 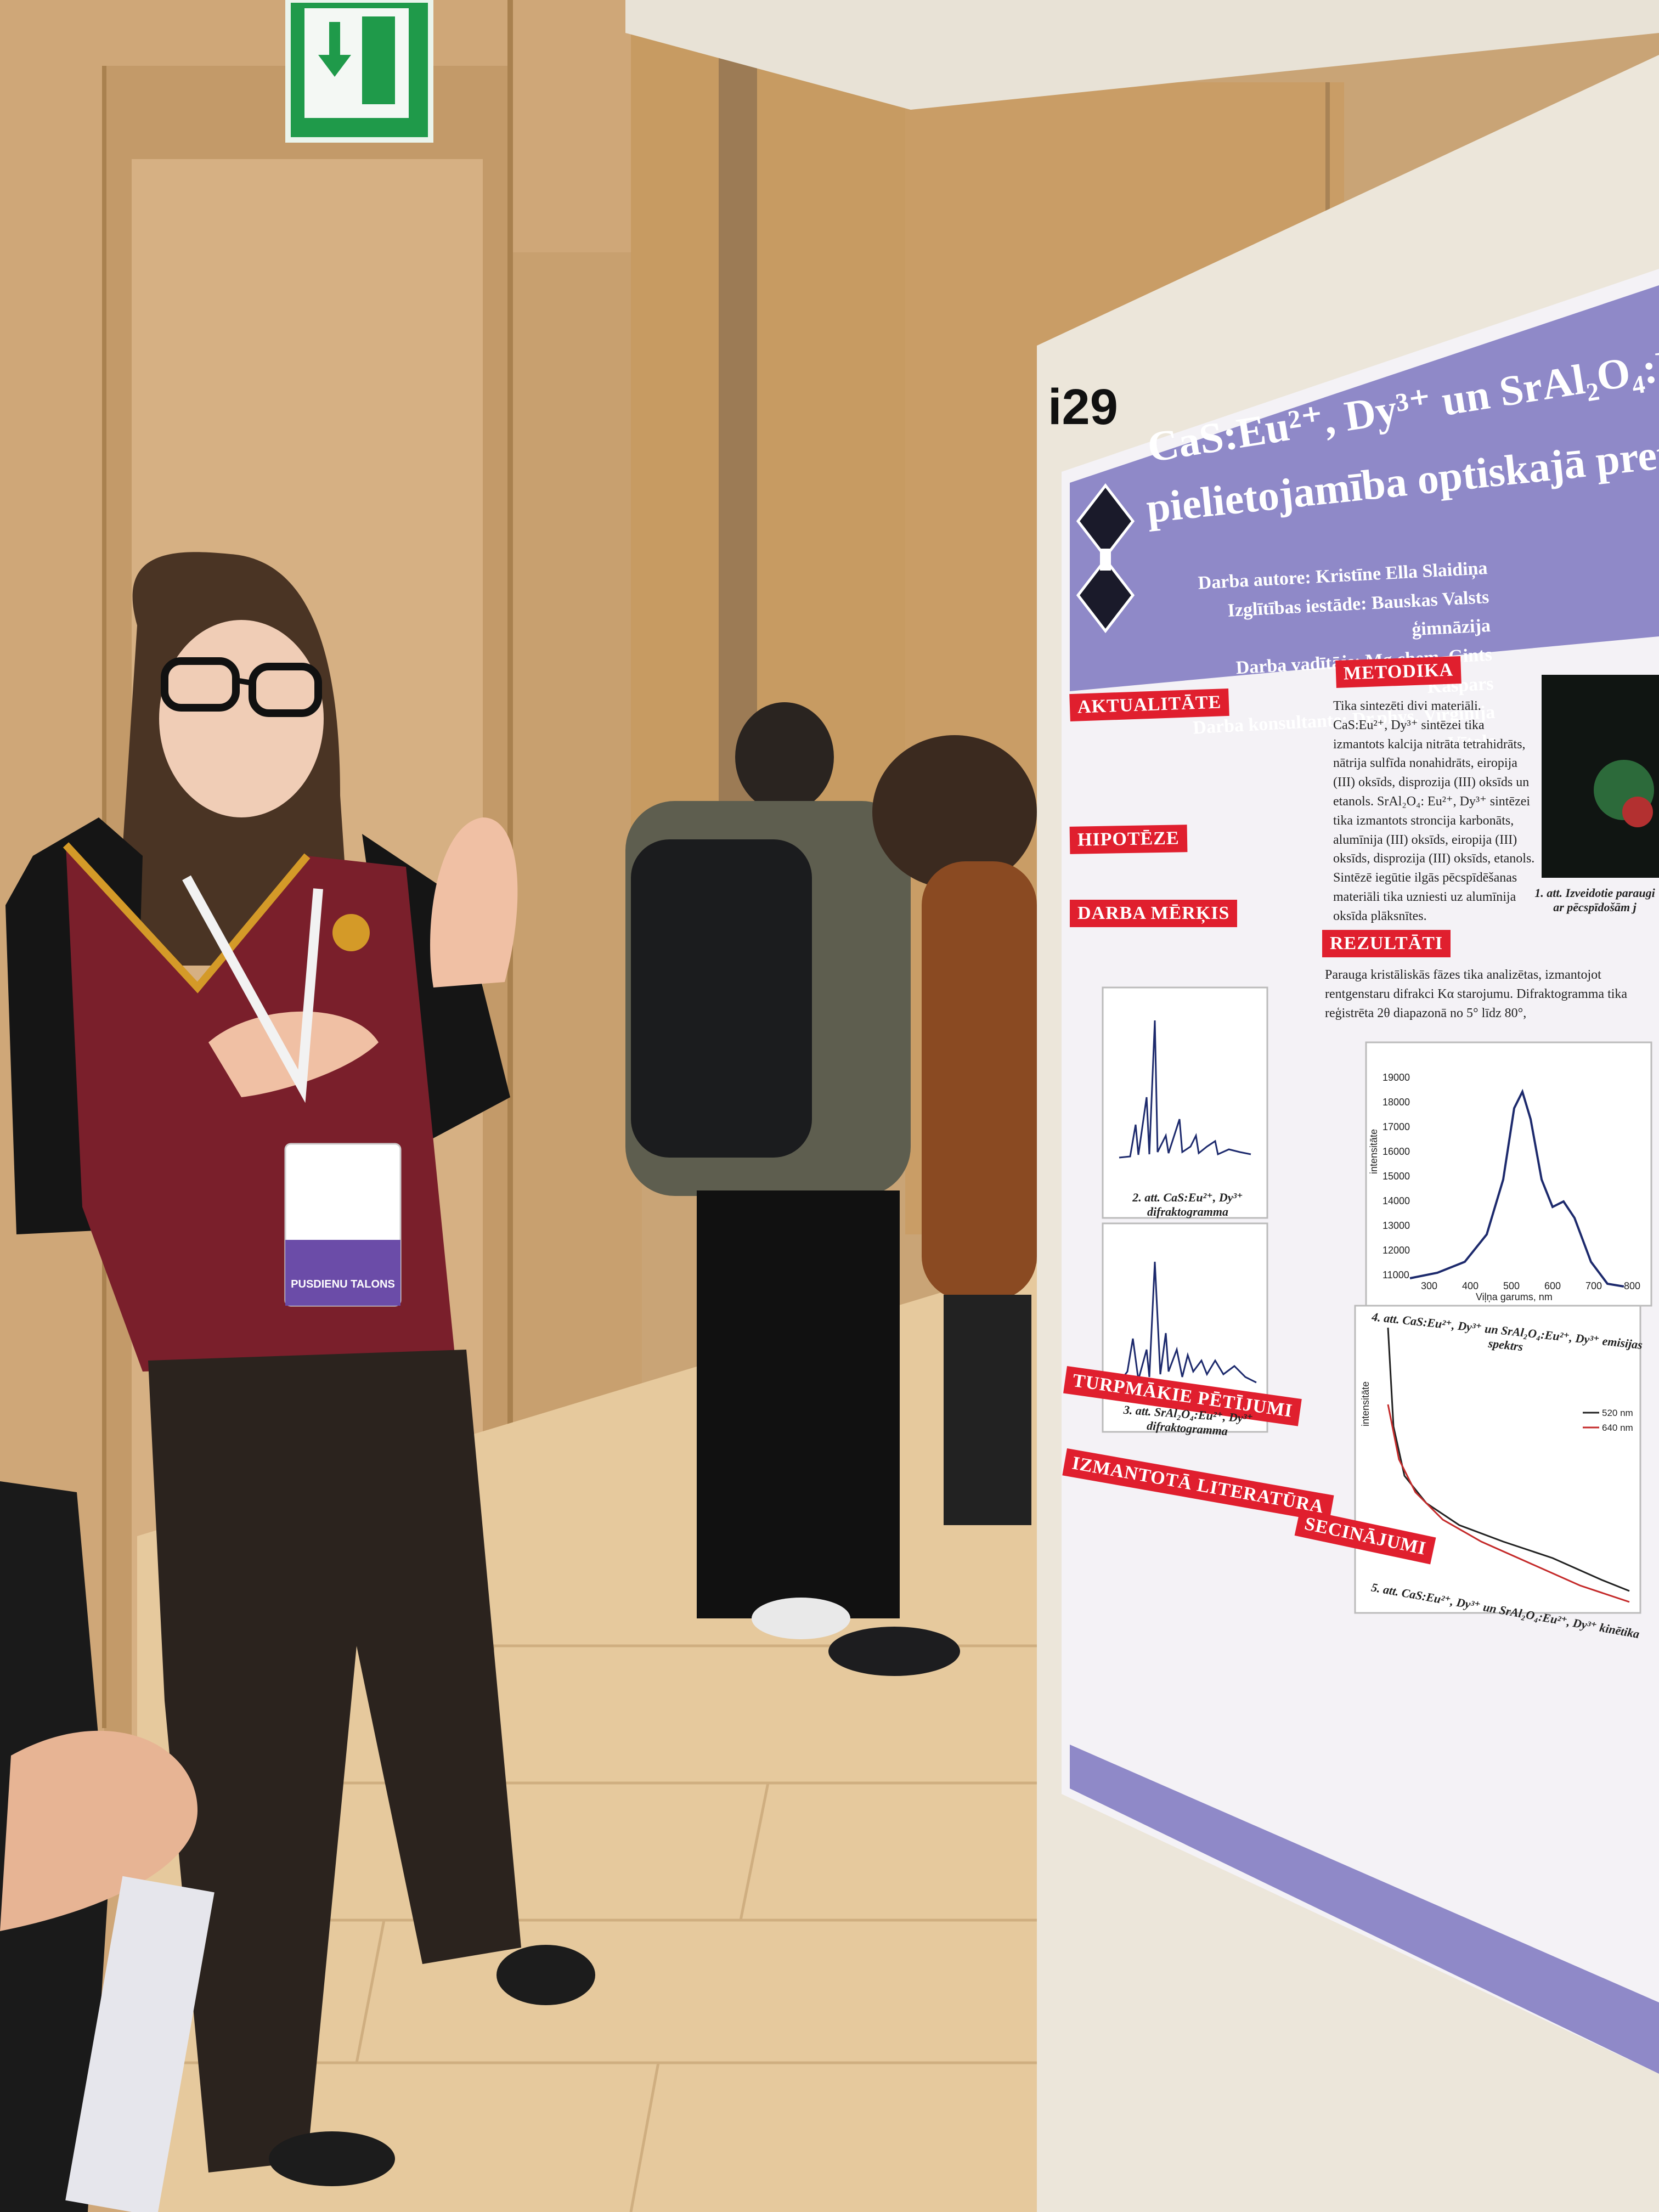 What do you see at coordinates (1365, 1909) in the screenshot?
I see `poster-footer-band` at bounding box center [1365, 1909].